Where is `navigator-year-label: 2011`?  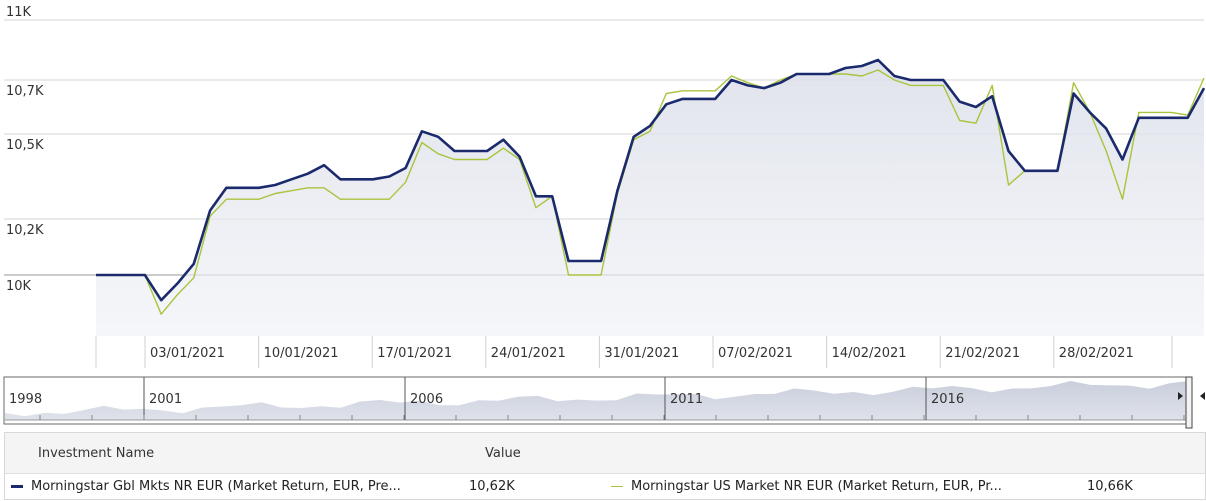
navigator-year-label: 2011 is located at coordinates (686, 399).